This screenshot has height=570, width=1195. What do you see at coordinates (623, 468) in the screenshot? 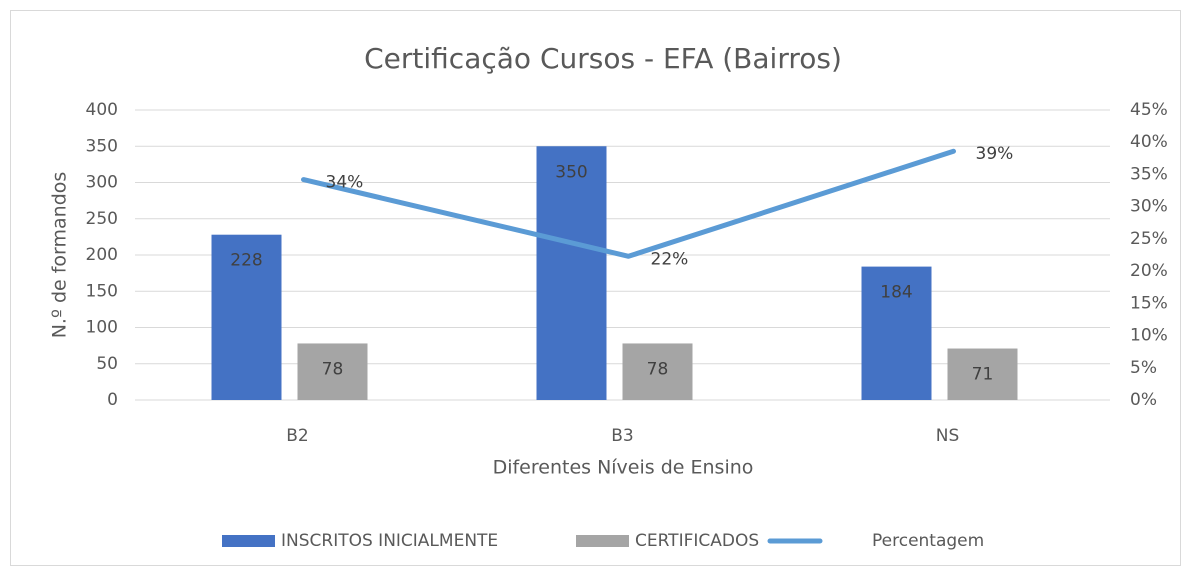
I see `x-axis-title: Diferentes Níveis de Ensino` at bounding box center [623, 468].